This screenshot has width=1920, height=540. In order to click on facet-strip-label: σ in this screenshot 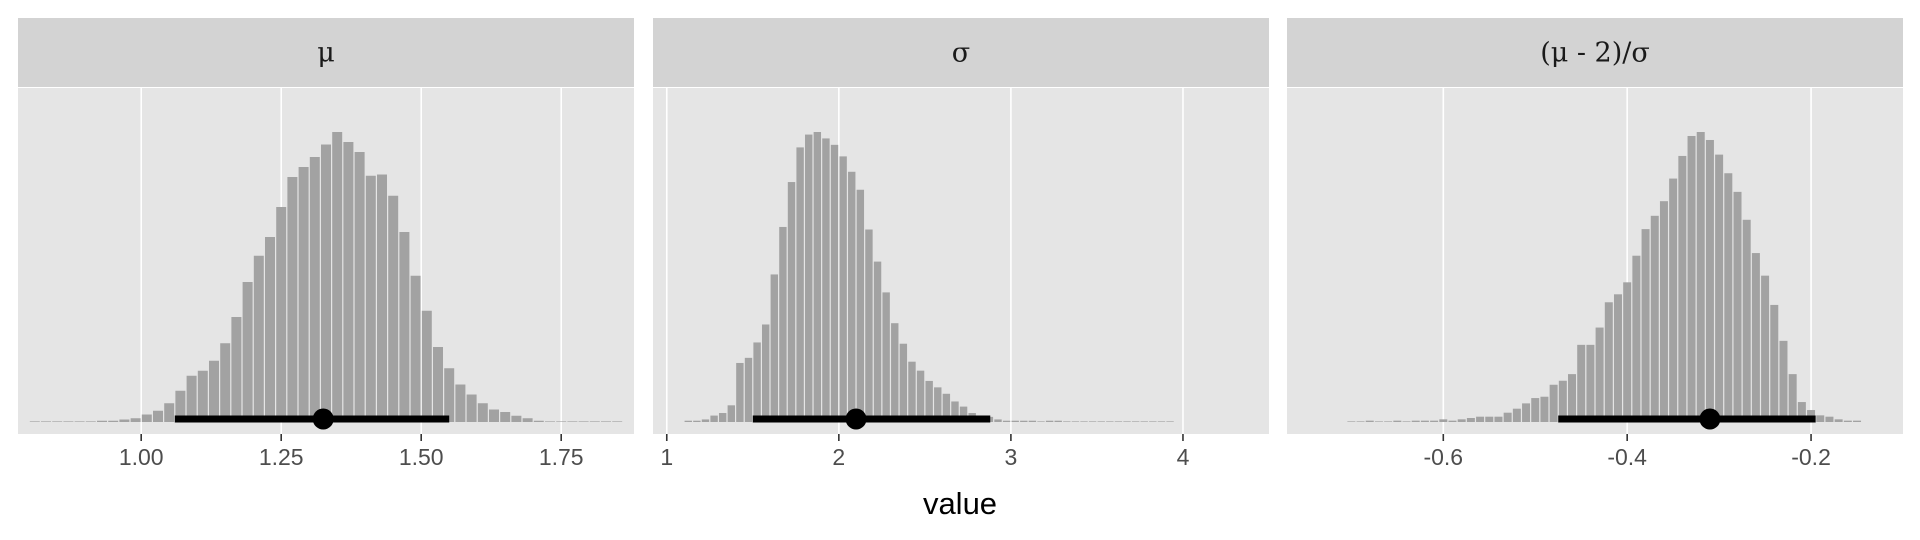, I will do `click(961, 53)`.